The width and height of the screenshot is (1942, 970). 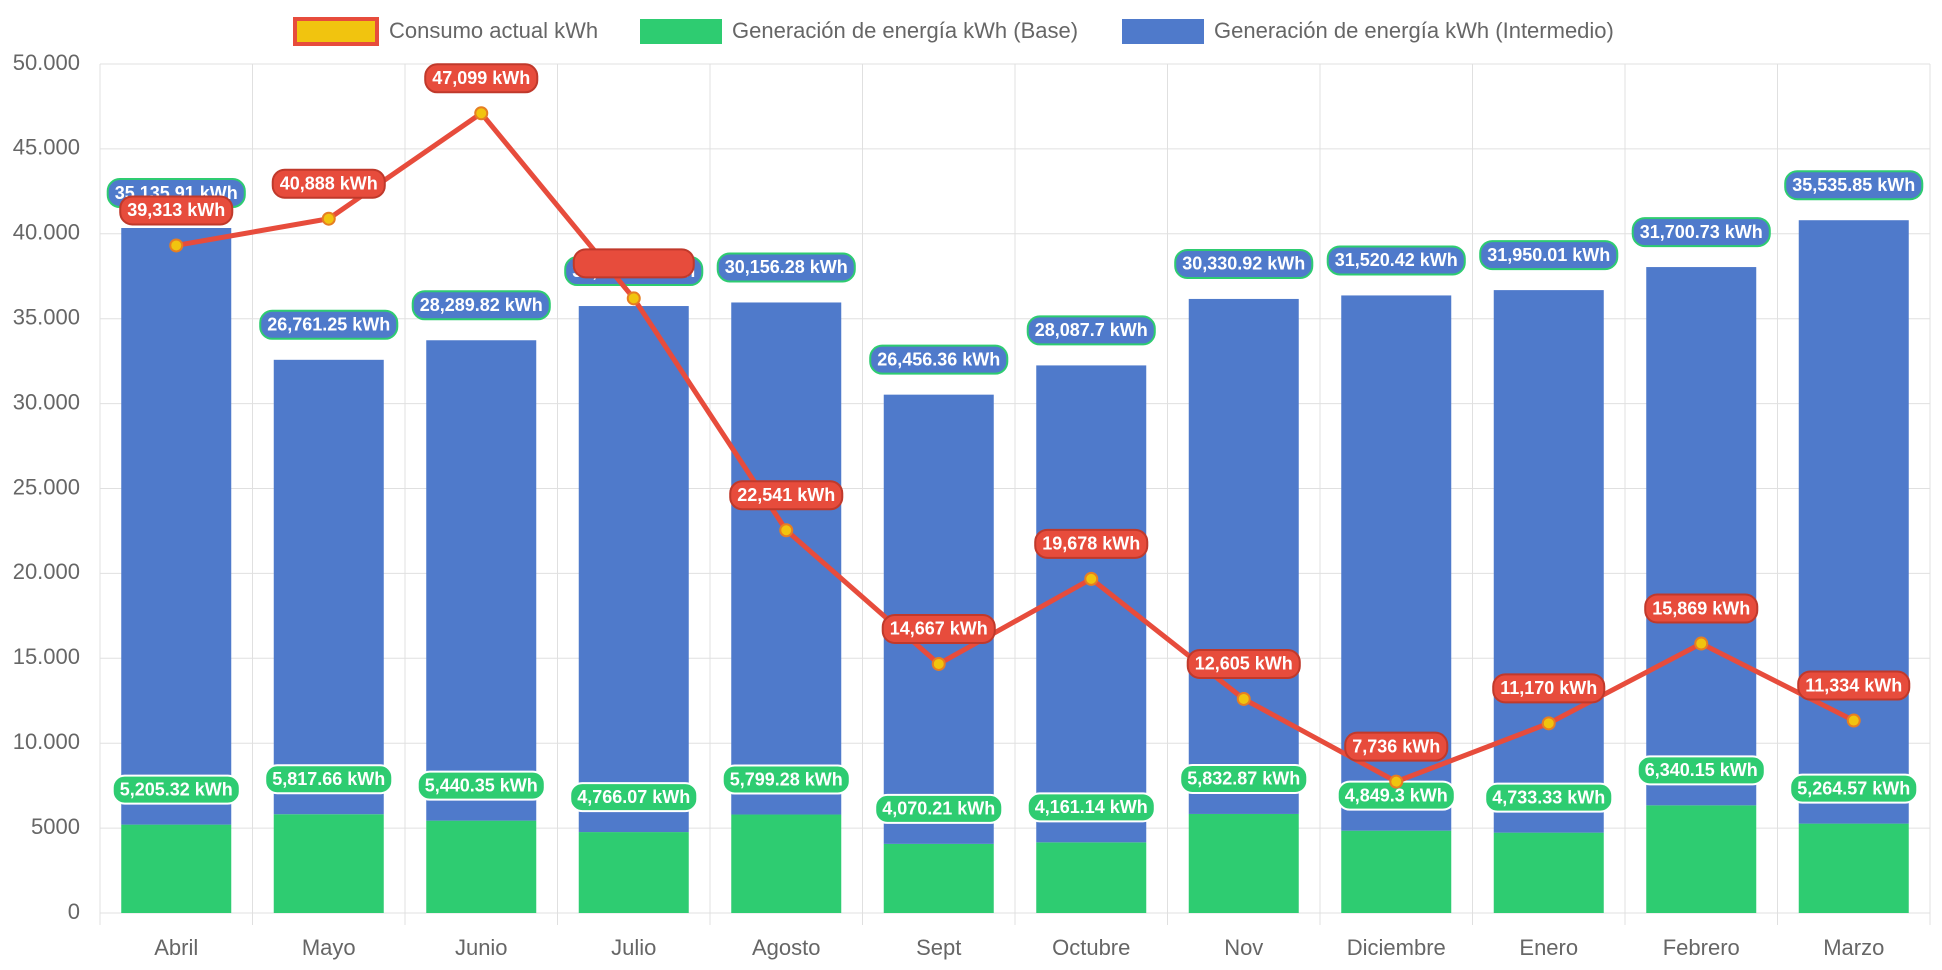 I want to click on data-label: 4,070.21 kWh, so click(x=939, y=808).